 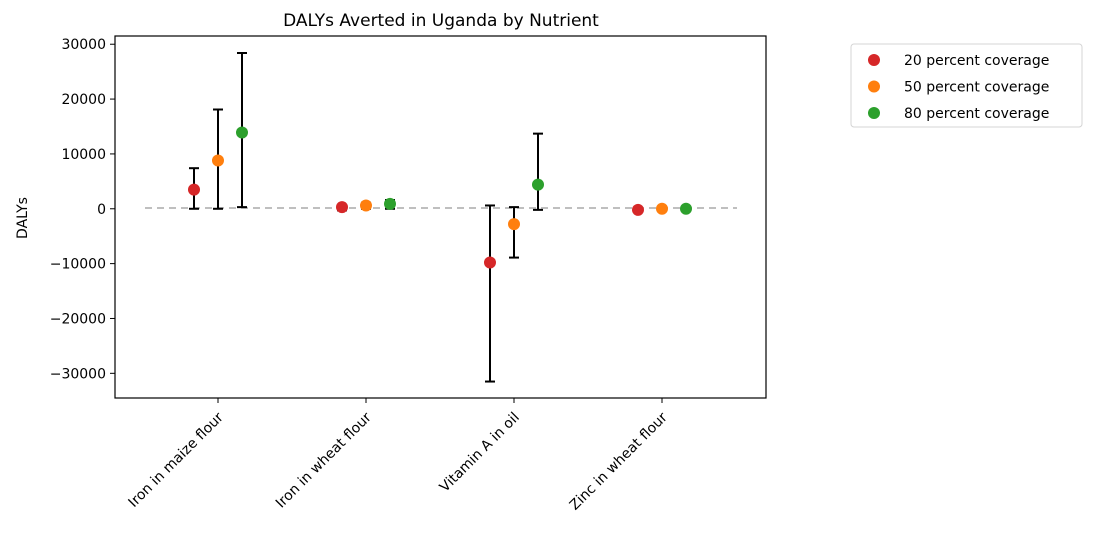 I want to click on y-tick-label: 10000, so click(x=83, y=155).